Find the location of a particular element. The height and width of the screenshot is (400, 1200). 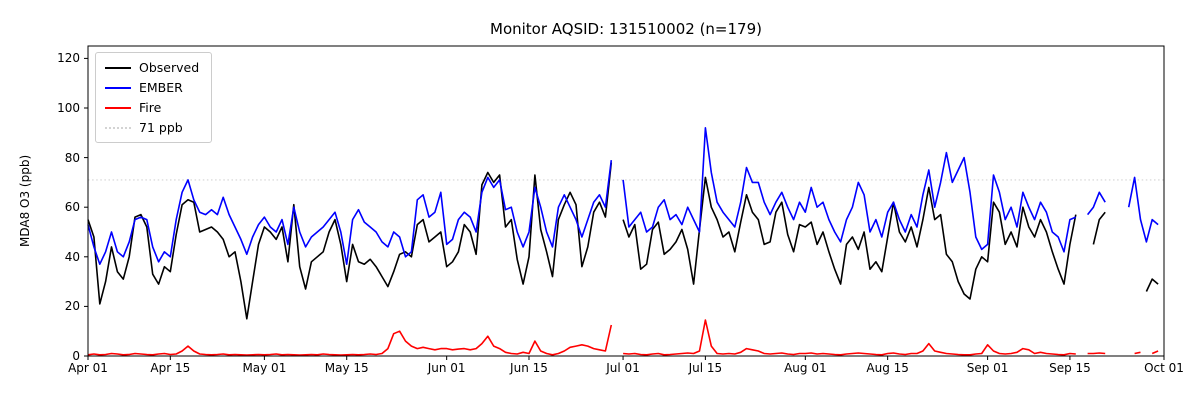

chart-title: Monitor AQSID: 131510002 (n=179) is located at coordinates (626, 29).